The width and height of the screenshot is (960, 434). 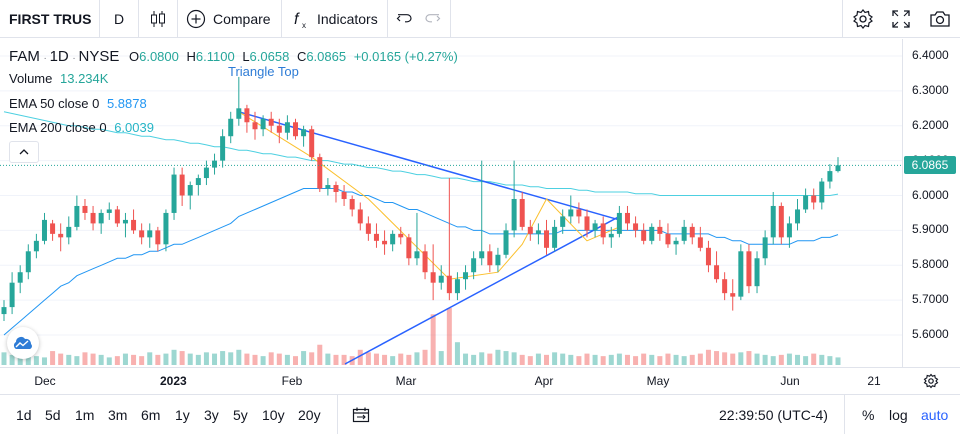 What do you see at coordinates (85, 414) in the screenshot?
I see `range-button-1m: 1m` at bounding box center [85, 414].